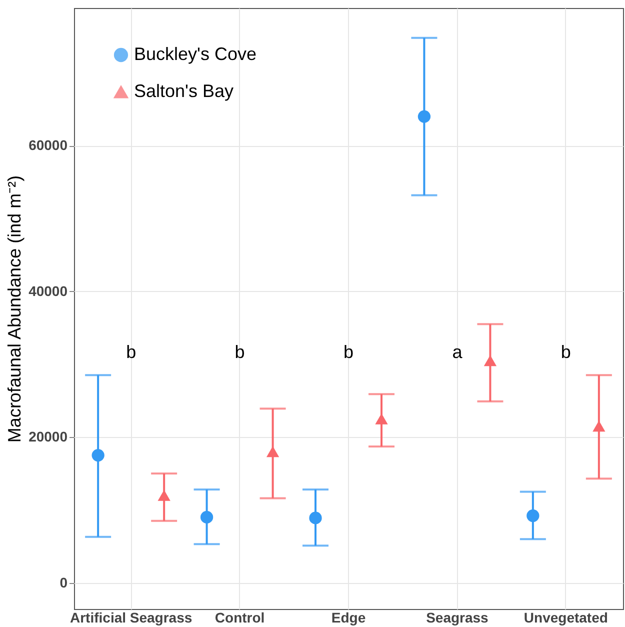  Describe the element at coordinates (14, 309) in the screenshot. I see `y-axis-title: Macrofaunal Abundance (ind m⁻²)` at that location.